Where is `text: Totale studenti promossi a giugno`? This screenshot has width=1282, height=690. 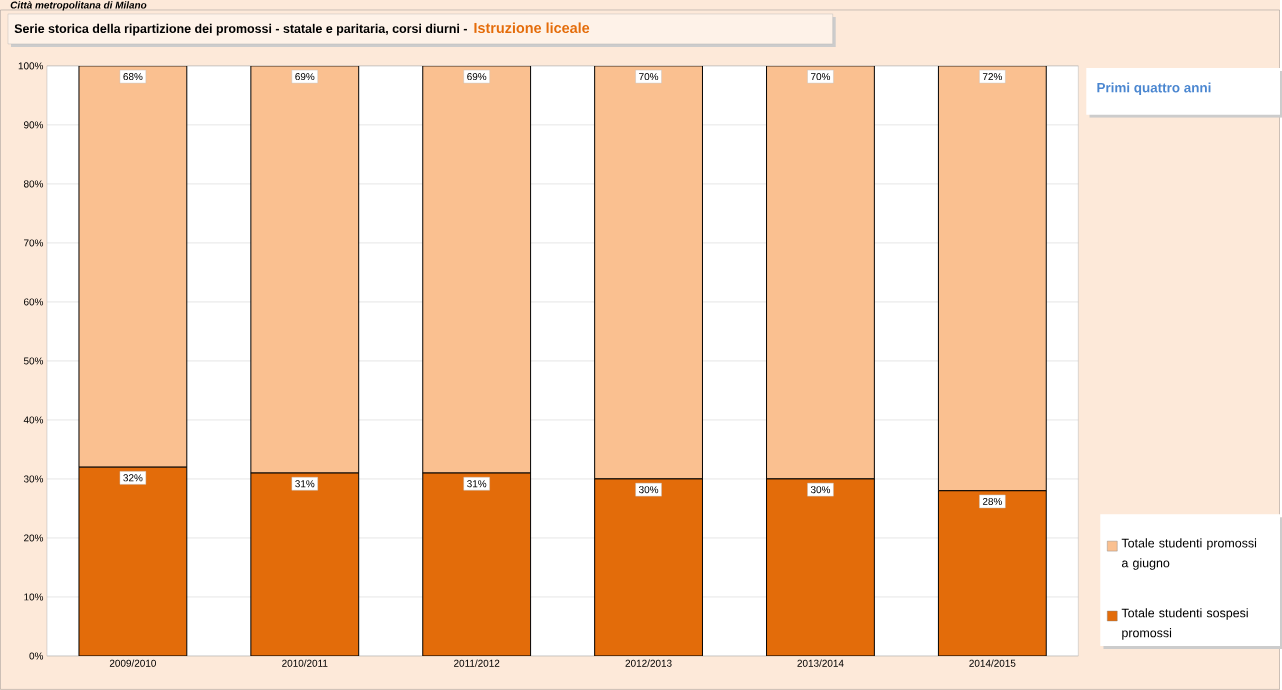
text: Totale studenti promossi a giugno is located at coordinates (1189, 554).